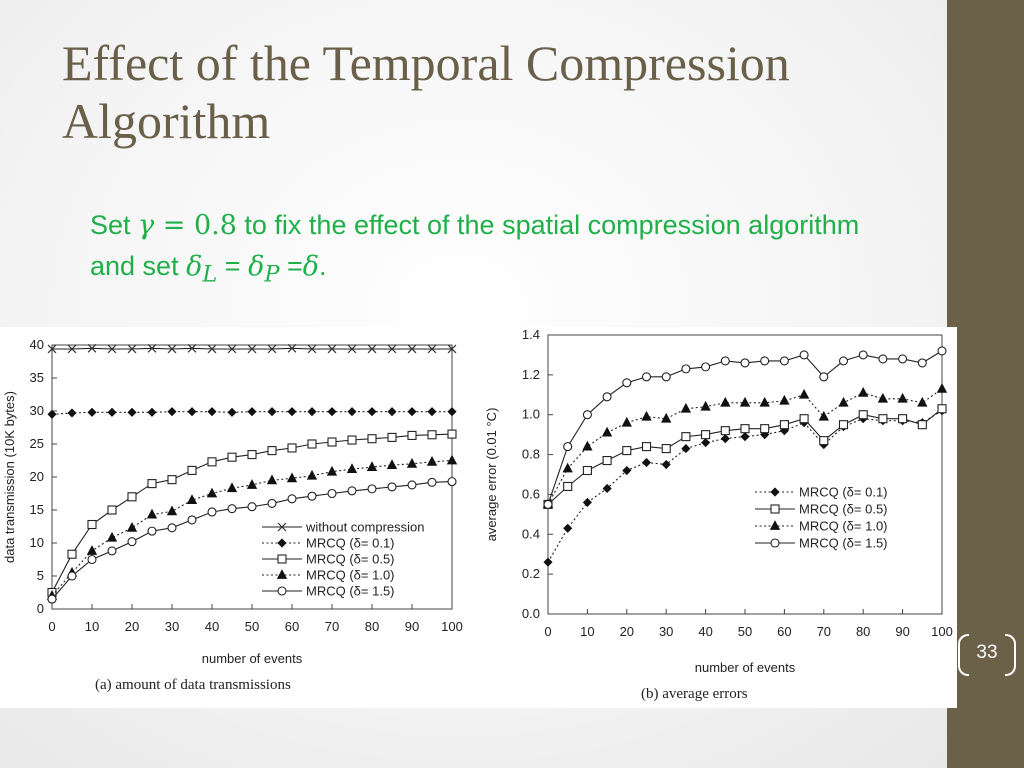 The width and height of the screenshot is (1024, 768). I want to click on gamma-symbol: γ, so click(146, 225).